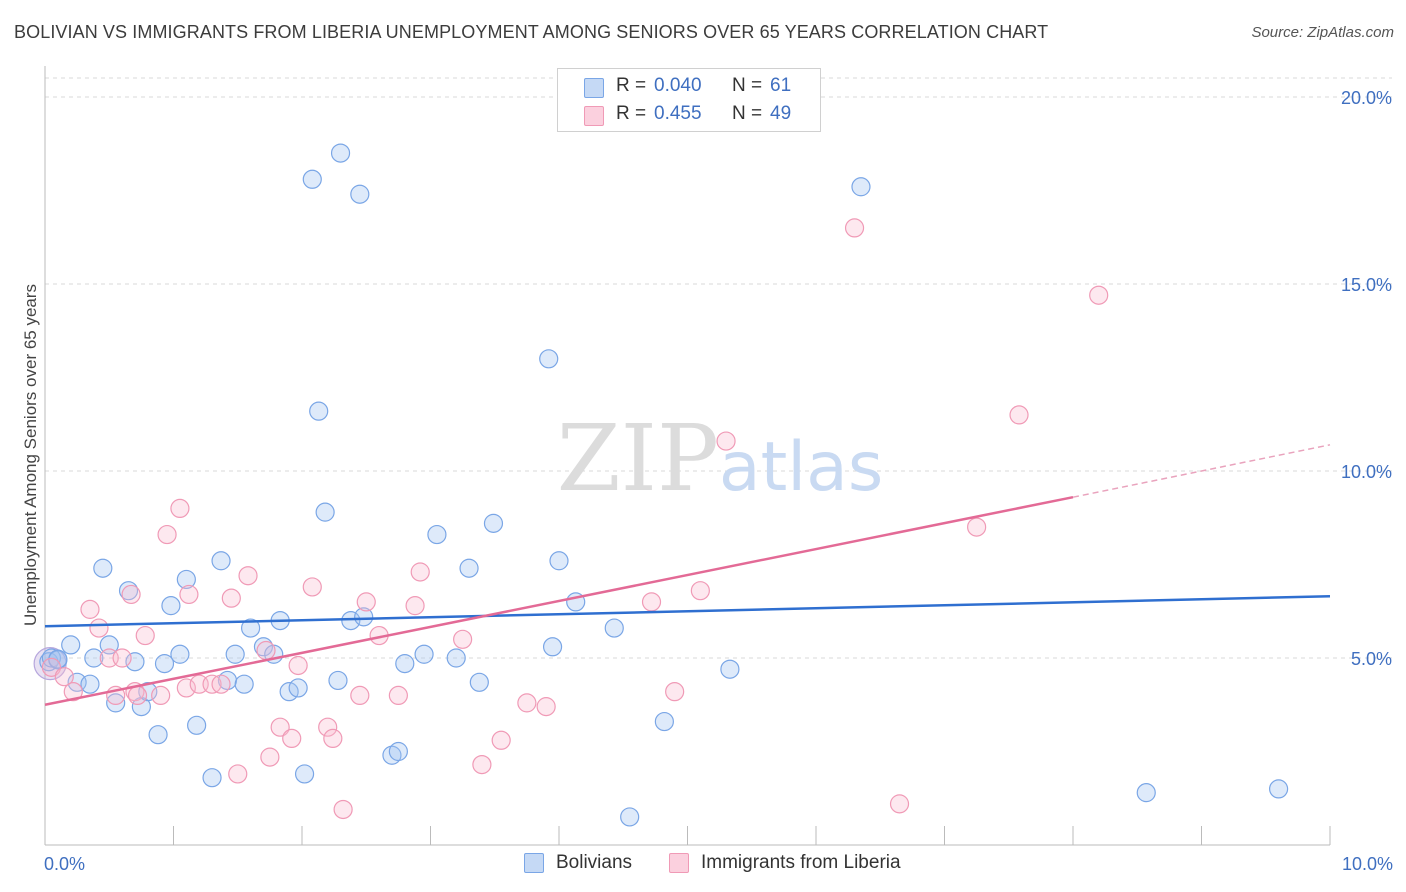 This screenshot has width=1406, height=892. I want to click on legend-swatch-bolivians, so click(594, 88).